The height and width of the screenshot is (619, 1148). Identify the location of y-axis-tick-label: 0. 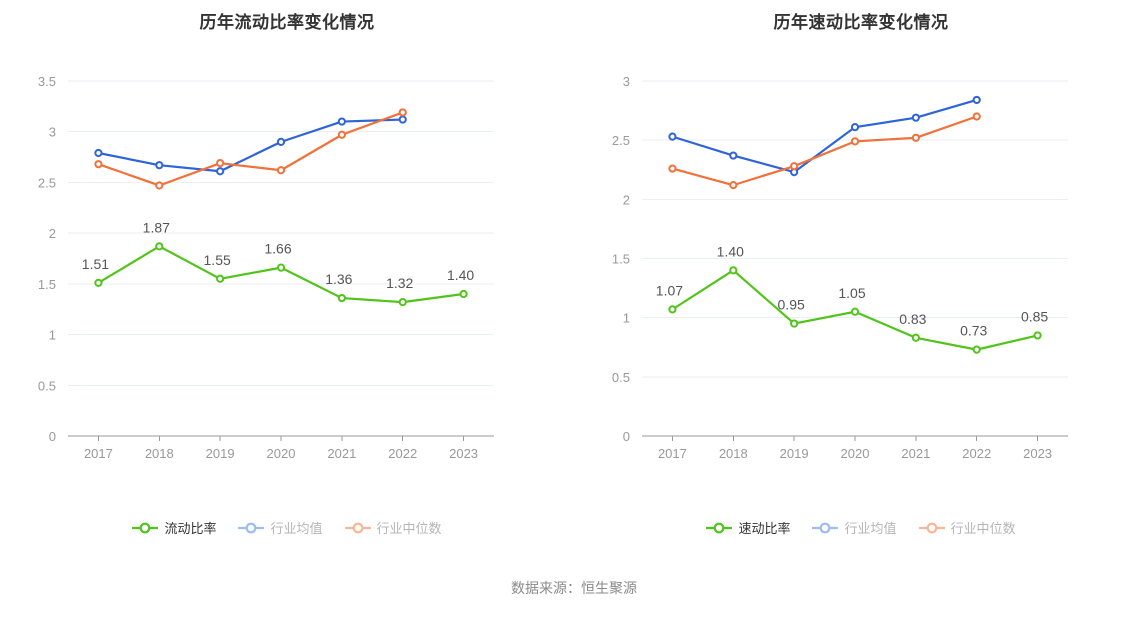
(52, 436).